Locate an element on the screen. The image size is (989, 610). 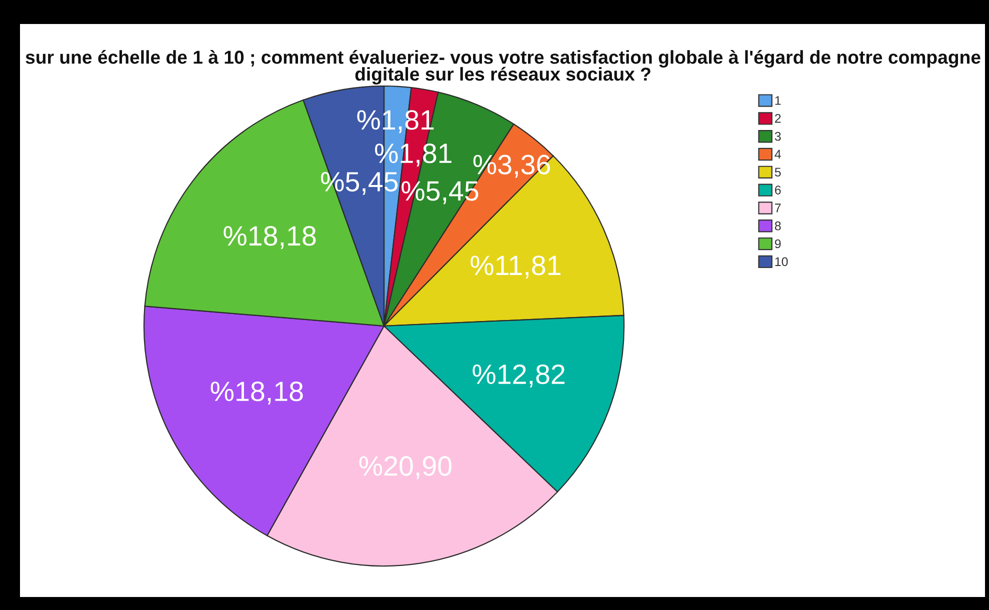
legend-label: 10 is located at coordinates (781, 261).